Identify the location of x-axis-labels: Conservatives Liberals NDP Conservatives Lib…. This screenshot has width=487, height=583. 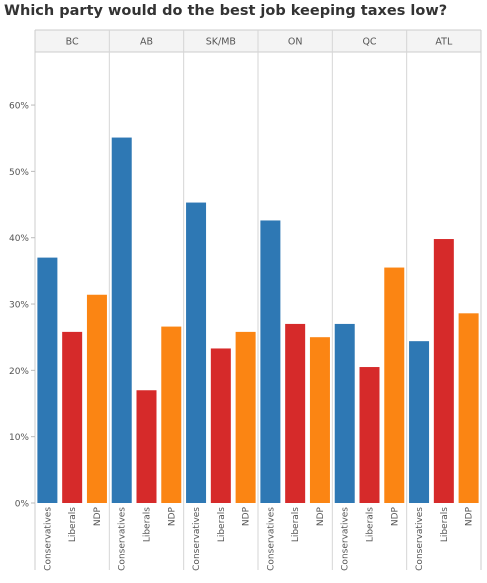
(258, 538).